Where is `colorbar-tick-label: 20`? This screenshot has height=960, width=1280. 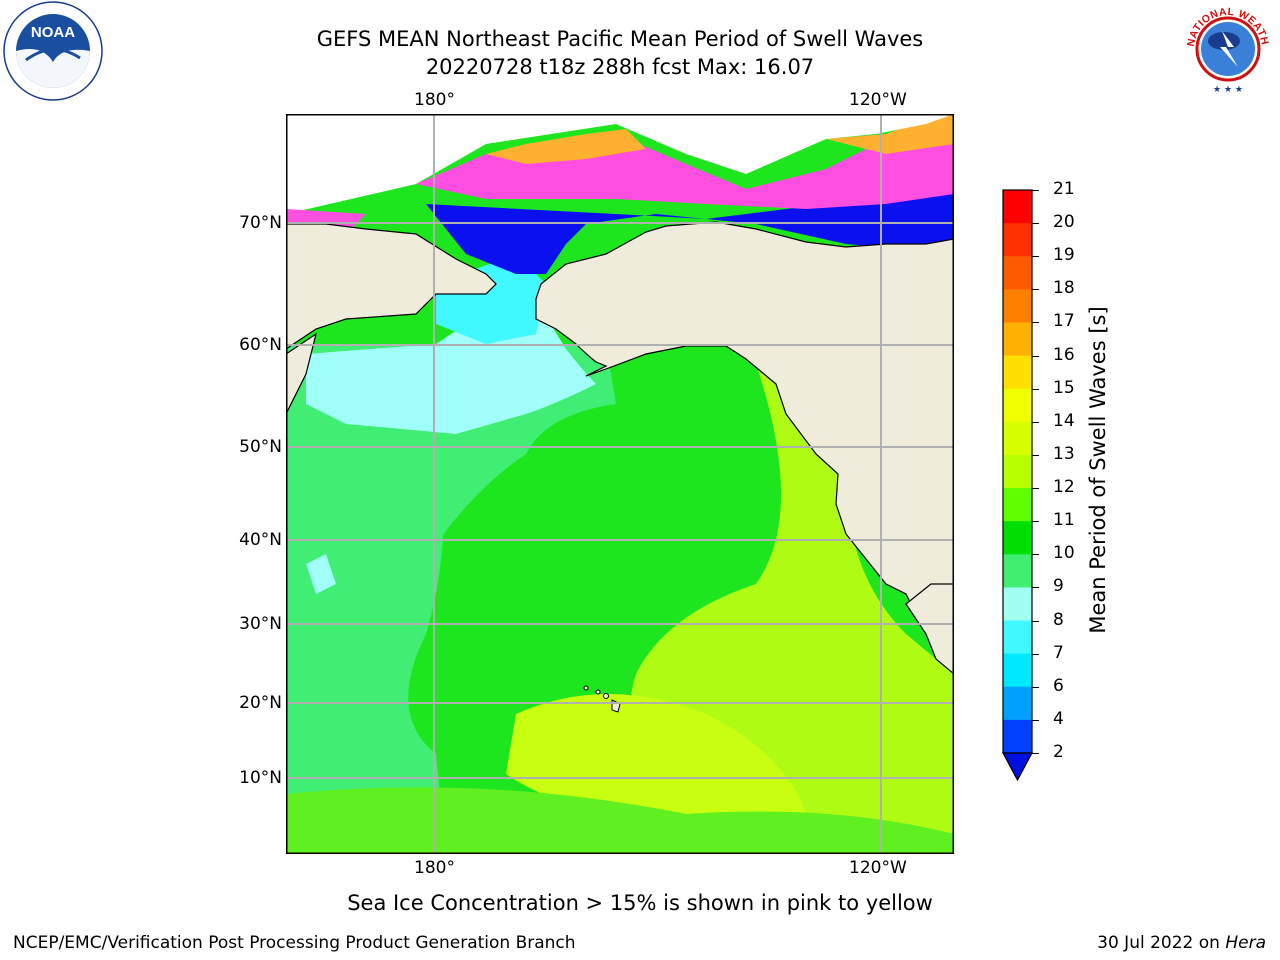
colorbar-tick-label: 20 is located at coordinates (1064, 222).